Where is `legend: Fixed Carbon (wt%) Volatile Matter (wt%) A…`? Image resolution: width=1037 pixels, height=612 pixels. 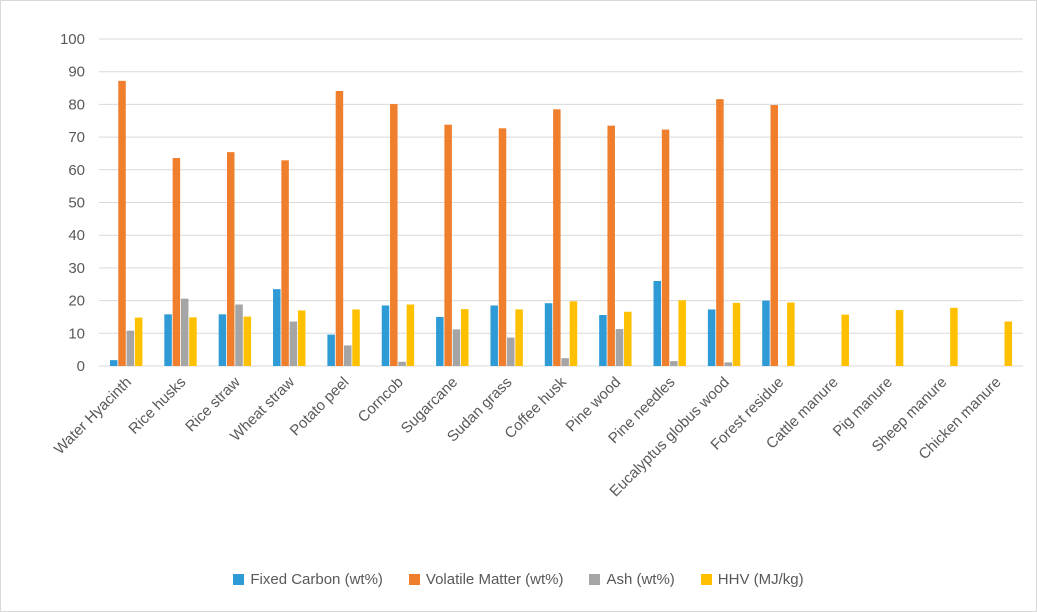
legend: Fixed Carbon (wt%) Volatile Matter (wt%) A… is located at coordinates (518, 579).